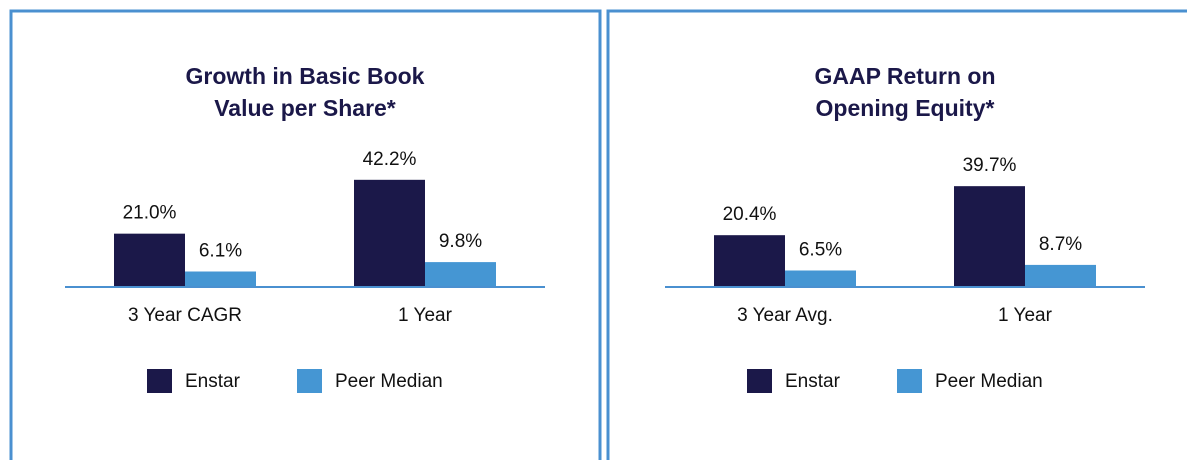 This screenshot has height=460, width=1187. I want to click on data-label: 6.1%, so click(220, 251).